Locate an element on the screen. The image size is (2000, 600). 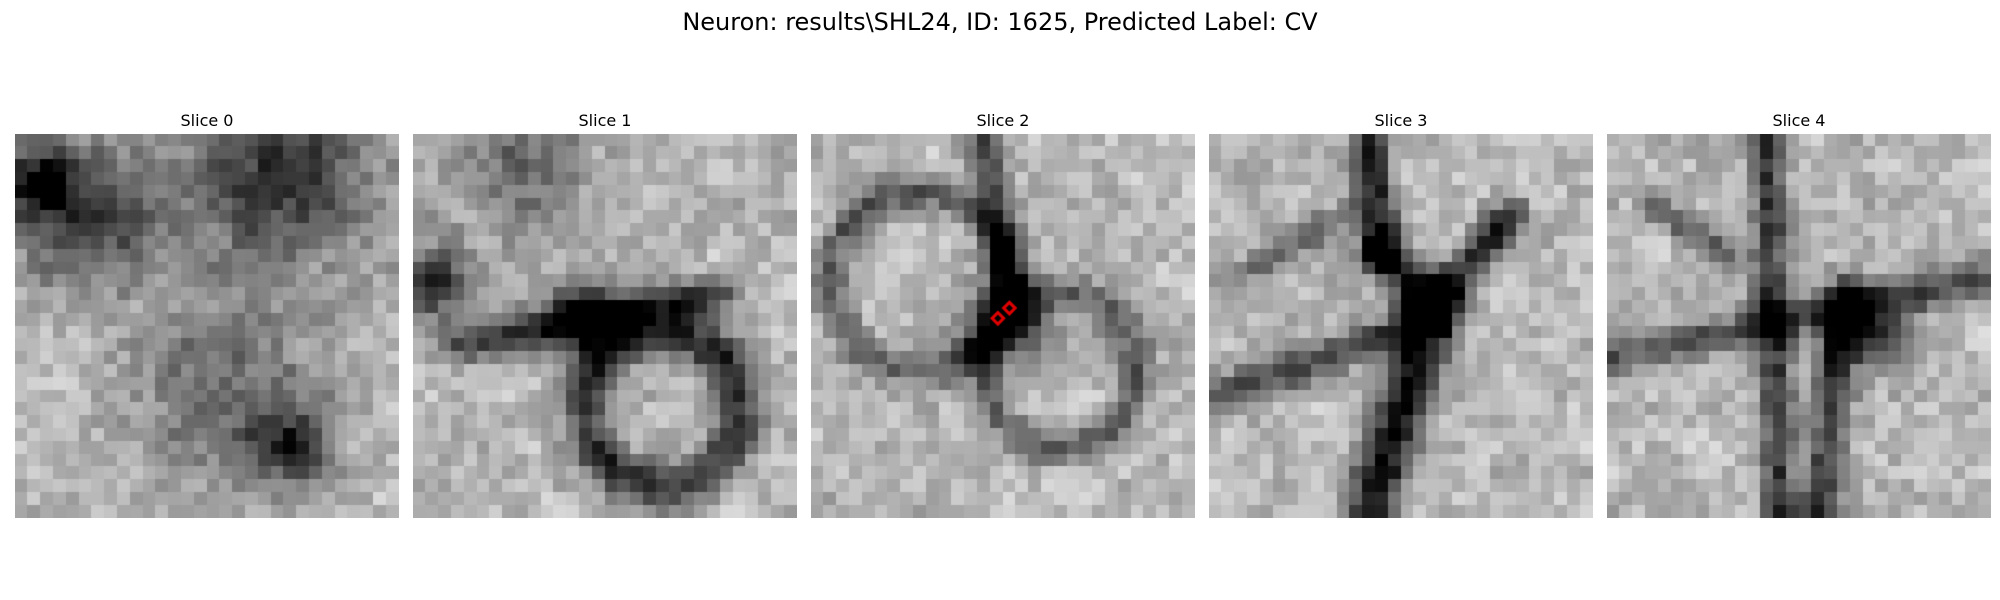
slice-title: Slice 1 is located at coordinates (605, 120).